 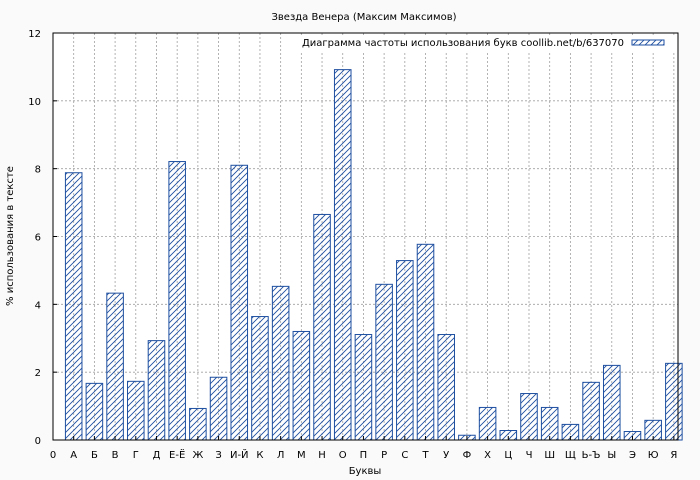 What do you see at coordinates (632, 455) in the screenshot?
I see `x-tick-label: Э` at bounding box center [632, 455].